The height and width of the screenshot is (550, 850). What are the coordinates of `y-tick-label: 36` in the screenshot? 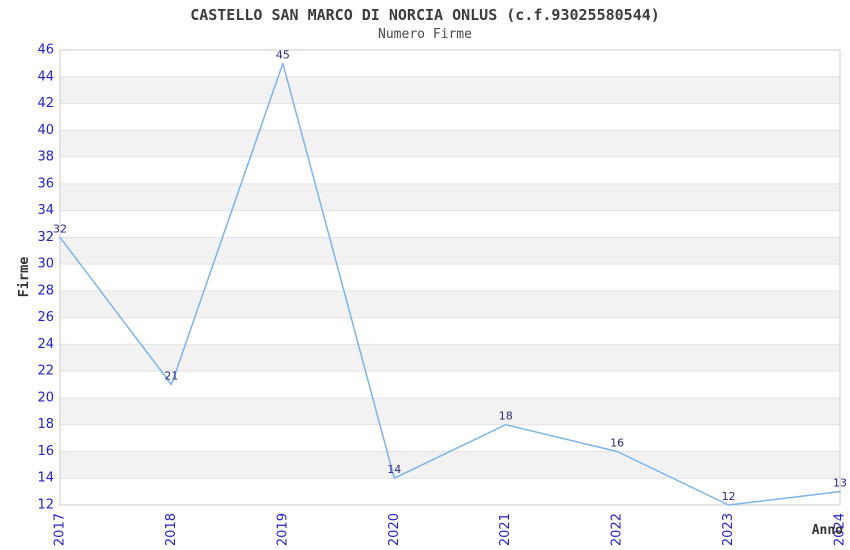 It's located at (45, 183).